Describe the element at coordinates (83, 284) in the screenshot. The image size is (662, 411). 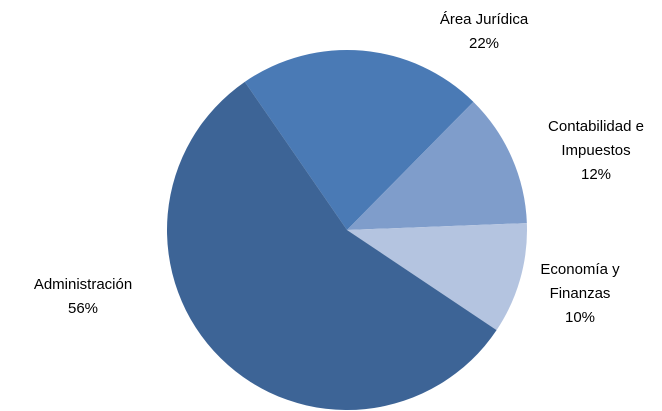
I see `category-label: Administración` at that location.